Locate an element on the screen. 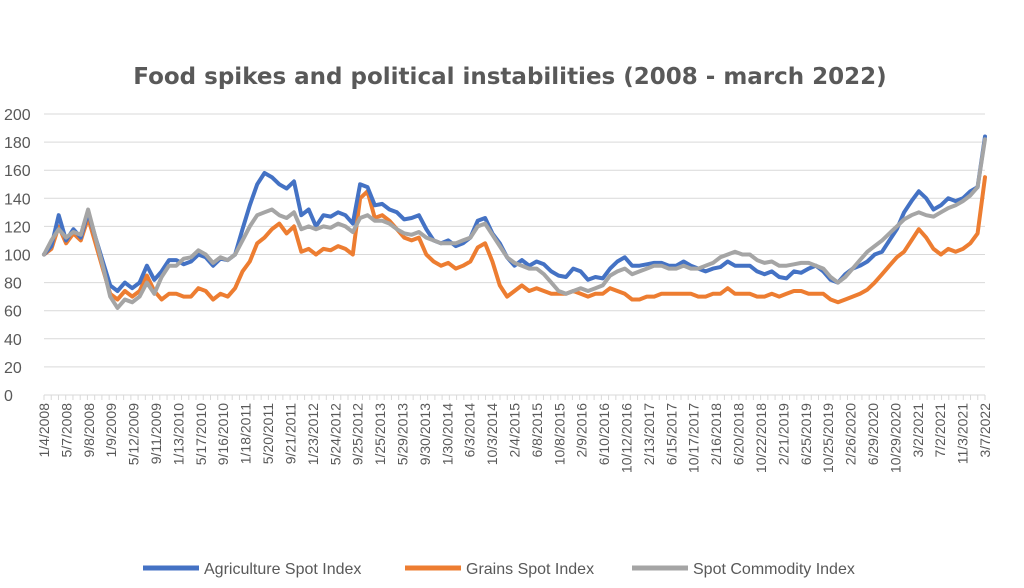 The image size is (1024, 588). x-tick-label: 10/12/2016 is located at coordinates (627, 438).